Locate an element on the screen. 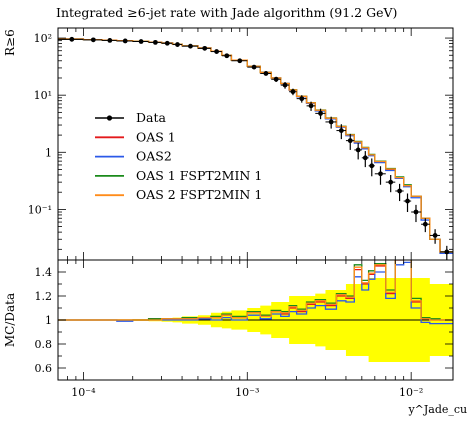  legend-label: OAS 1 is located at coordinates (156, 136).